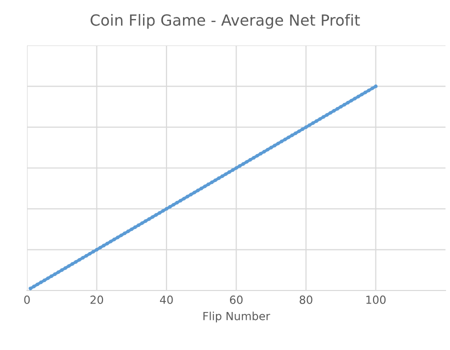  What do you see at coordinates (306, 300) in the screenshot?
I see `x-tick-label: 80` at bounding box center [306, 300].